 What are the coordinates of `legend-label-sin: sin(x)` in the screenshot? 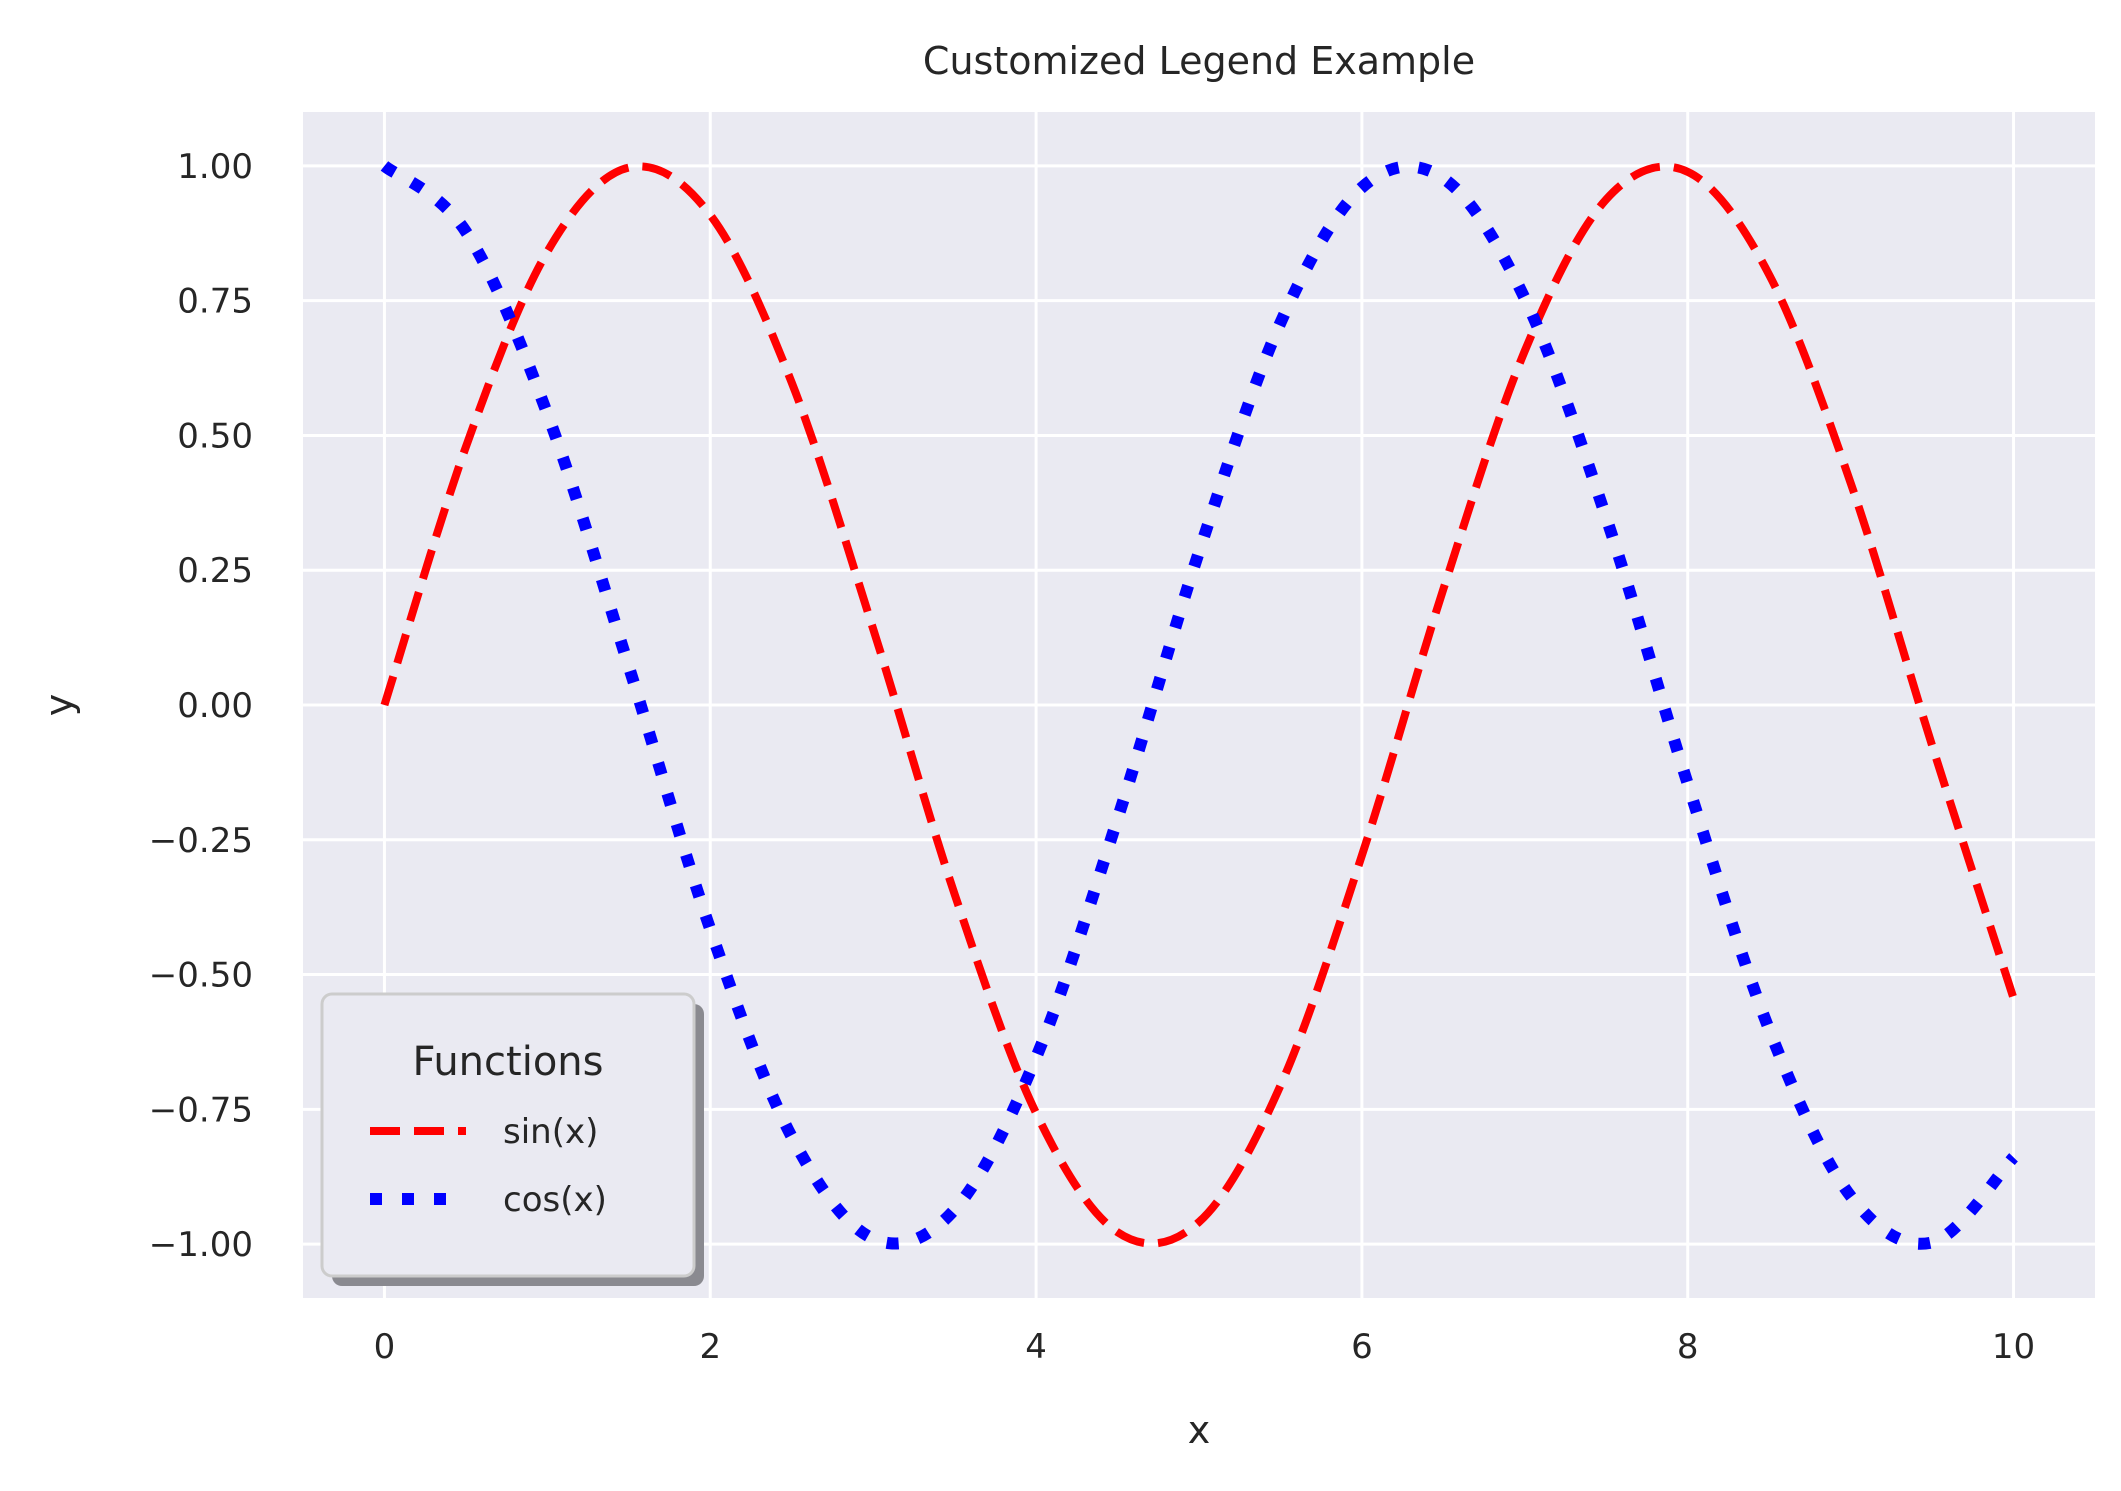 It's located at (550, 1132).